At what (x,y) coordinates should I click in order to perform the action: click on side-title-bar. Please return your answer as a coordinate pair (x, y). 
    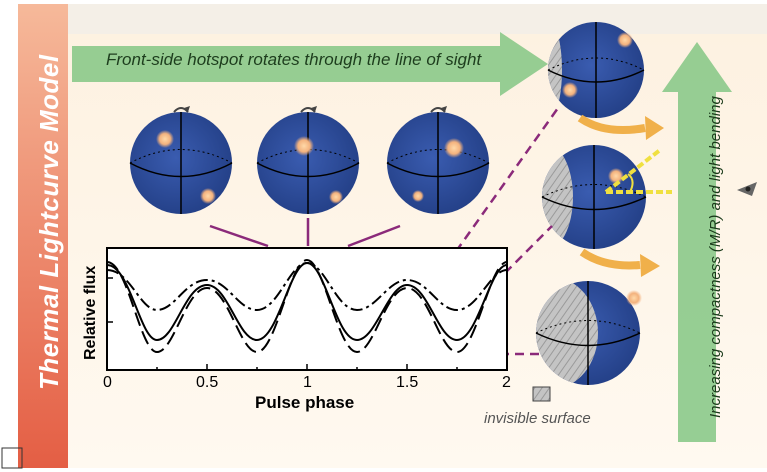
    Looking at the image, I should click on (43, 236).